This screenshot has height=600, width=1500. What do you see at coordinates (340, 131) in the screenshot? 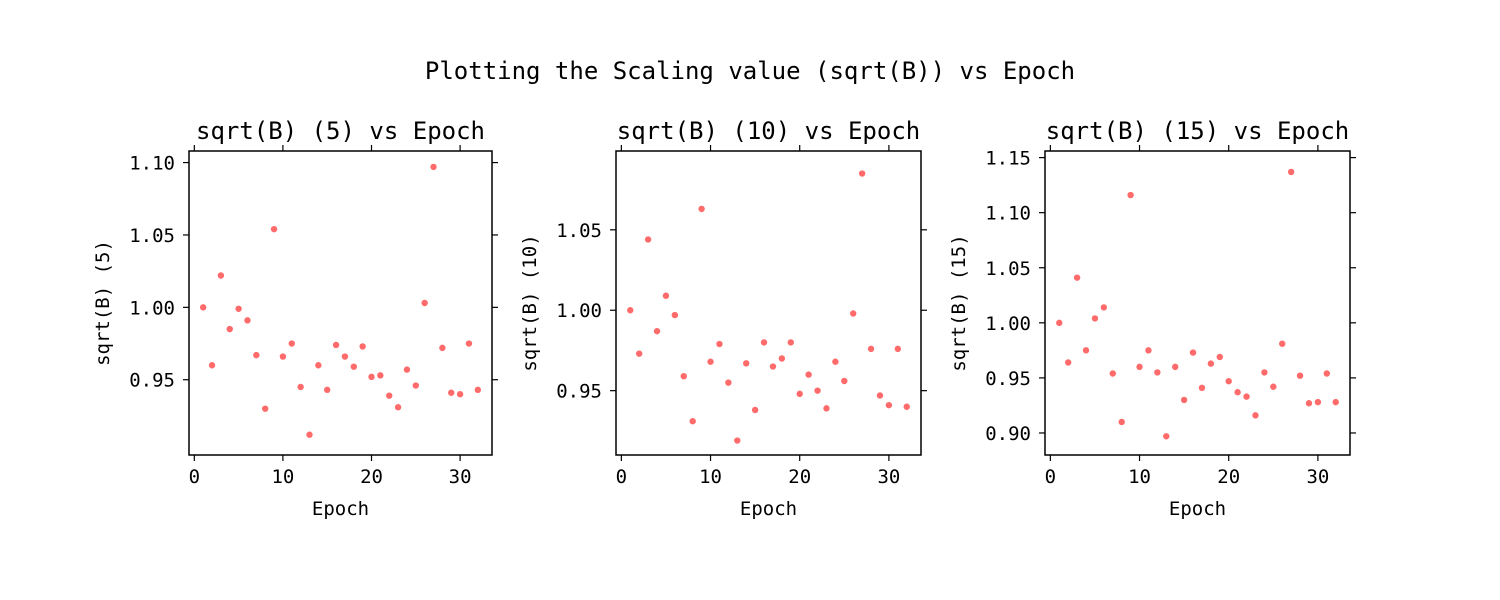
I see `subplot-title: sqrt(B) (5) vs Epoch` at bounding box center [340, 131].